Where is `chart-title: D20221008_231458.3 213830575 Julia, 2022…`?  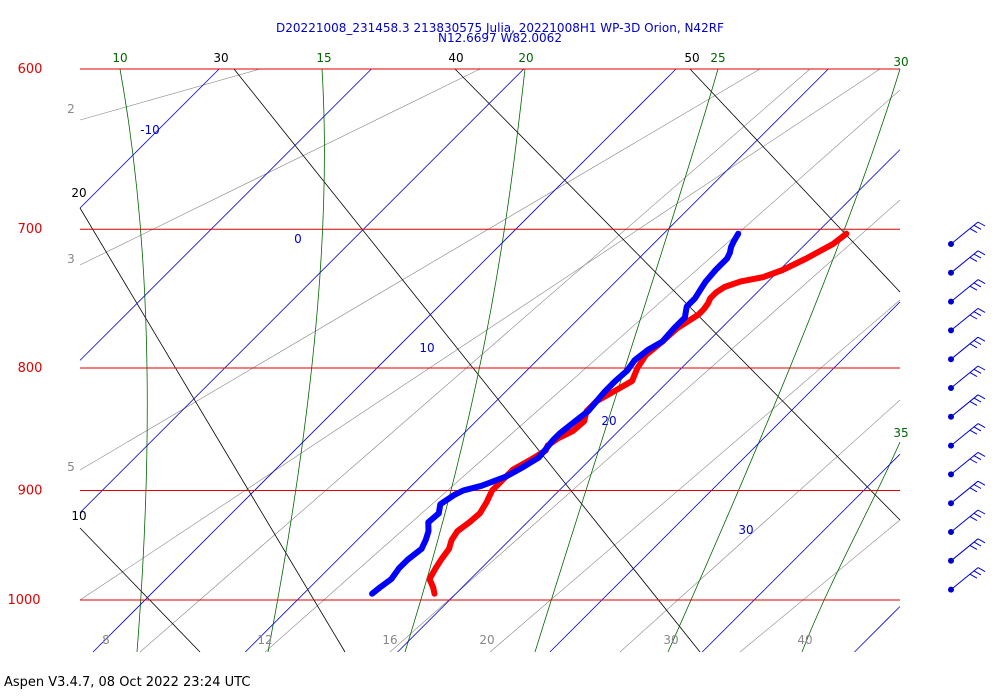 chart-title: D20221008_231458.3 213830575 Julia, 2022… is located at coordinates (500, 28).